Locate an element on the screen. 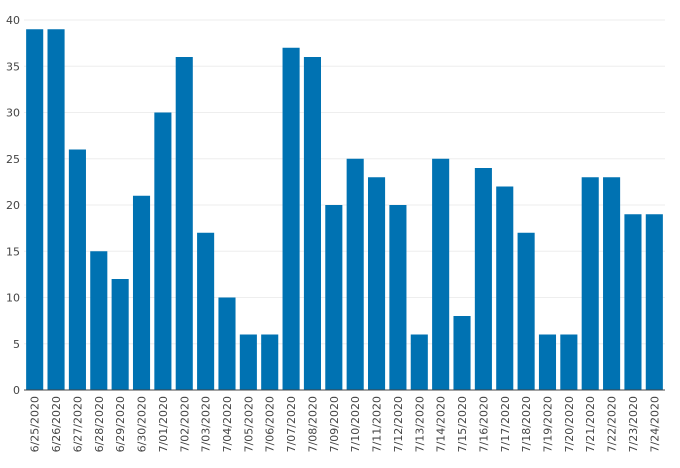 This screenshot has width=680, height=468. x-tick-label: 7/19/2020 is located at coordinates (547, 424).